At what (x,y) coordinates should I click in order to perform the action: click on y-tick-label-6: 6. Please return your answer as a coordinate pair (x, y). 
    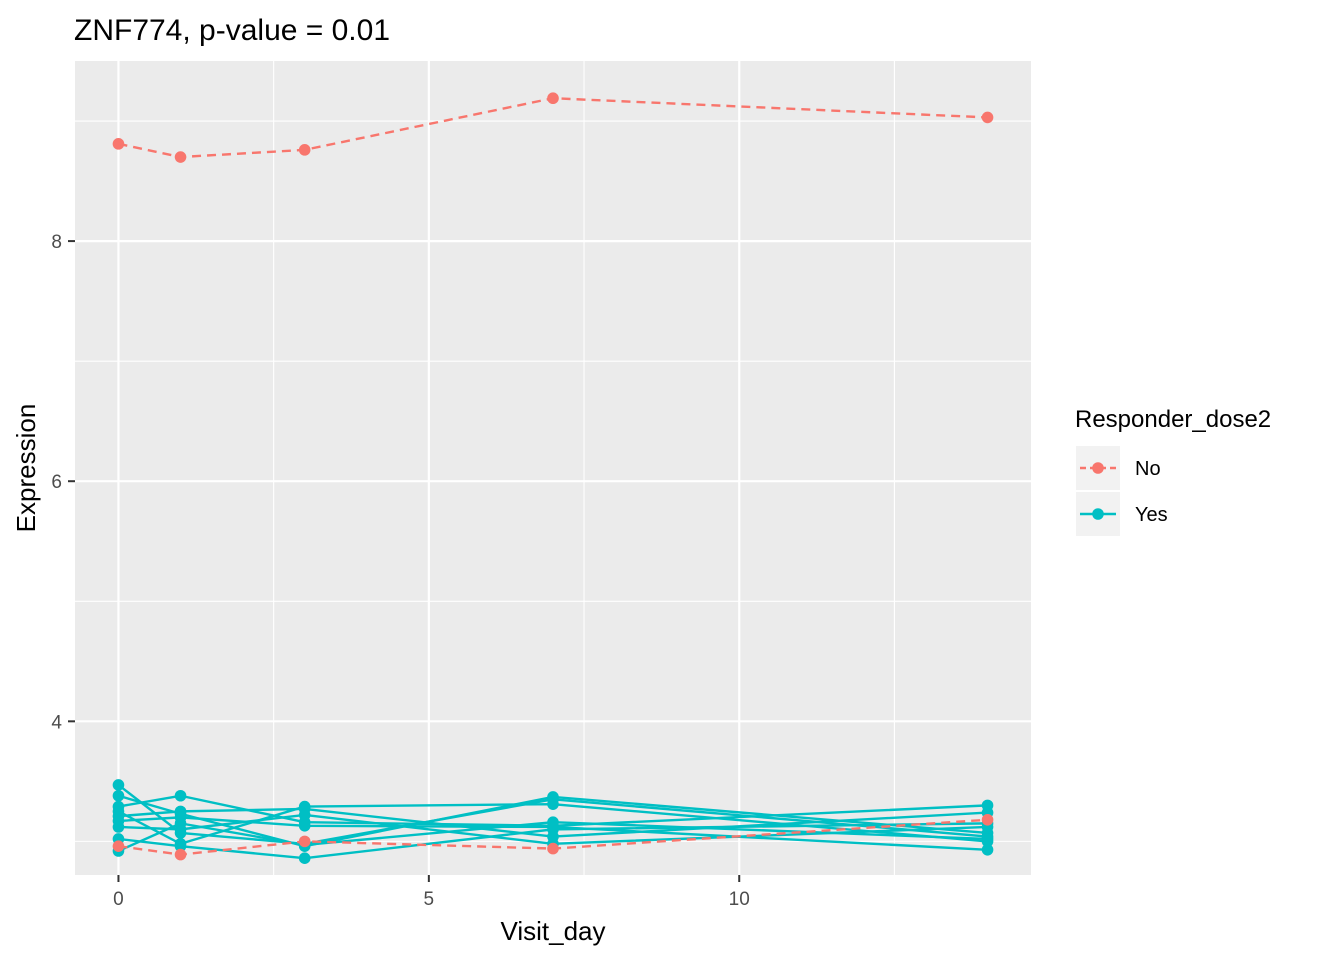
    Looking at the image, I should click on (56, 482).